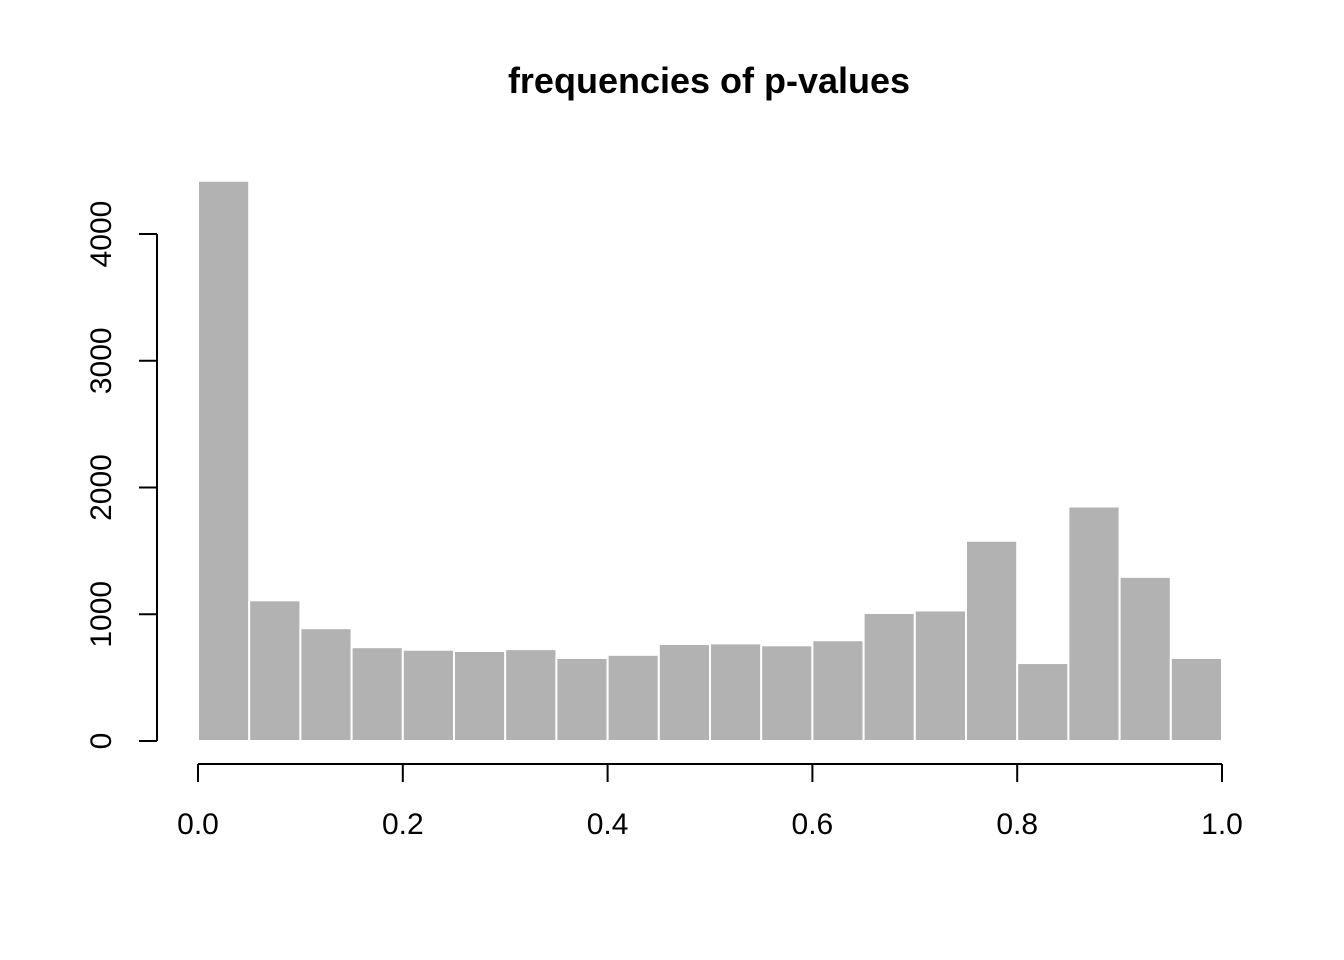 This screenshot has height=960, width=1344. What do you see at coordinates (101, 487) in the screenshot?
I see `y-tick-label: 2000` at bounding box center [101, 487].